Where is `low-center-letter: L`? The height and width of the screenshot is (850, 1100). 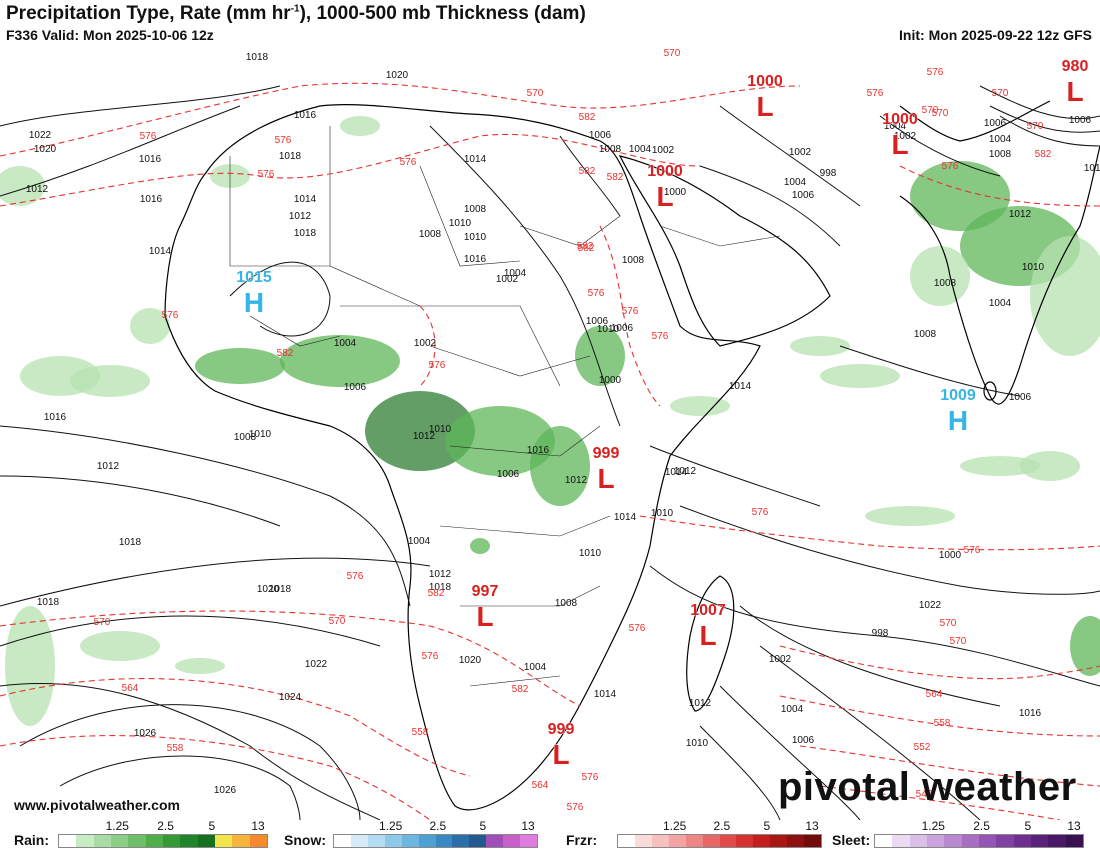 low-center-letter: L is located at coordinates (899, 144).